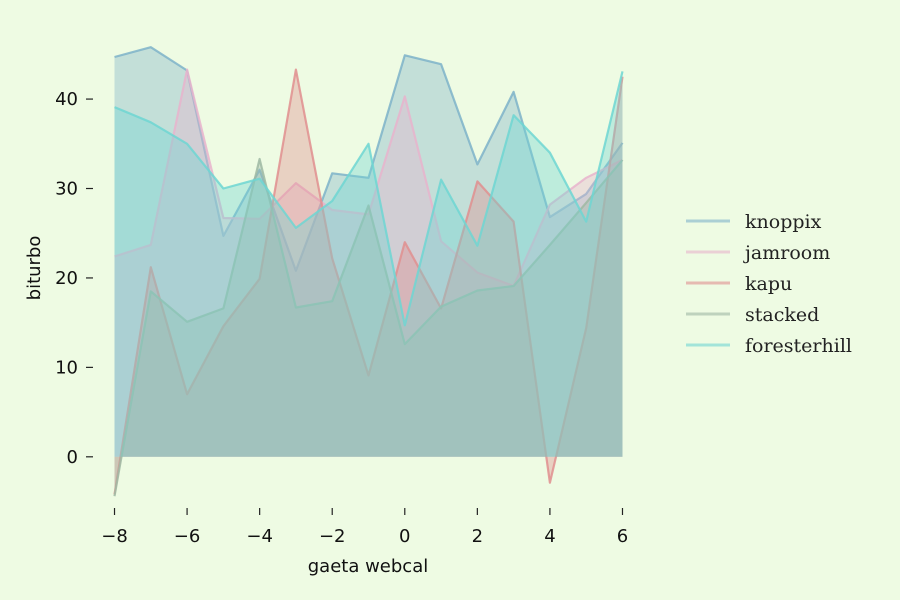 This screenshot has height=600, width=900. Describe the element at coordinates (34, 268) in the screenshot. I see `y-axis-title: biturbo` at that location.